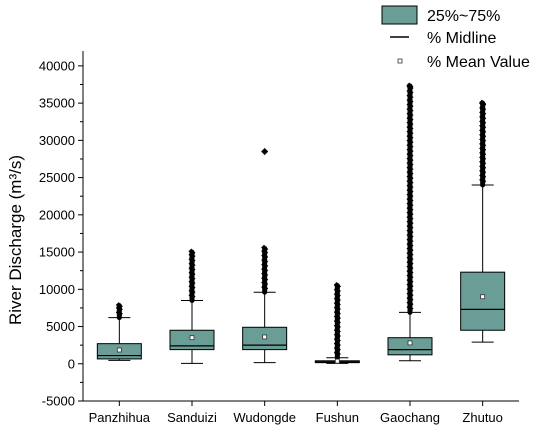 Image resolution: width=550 pixels, height=432 pixels. I want to click on y-tick-label: 35000, so click(57, 103).